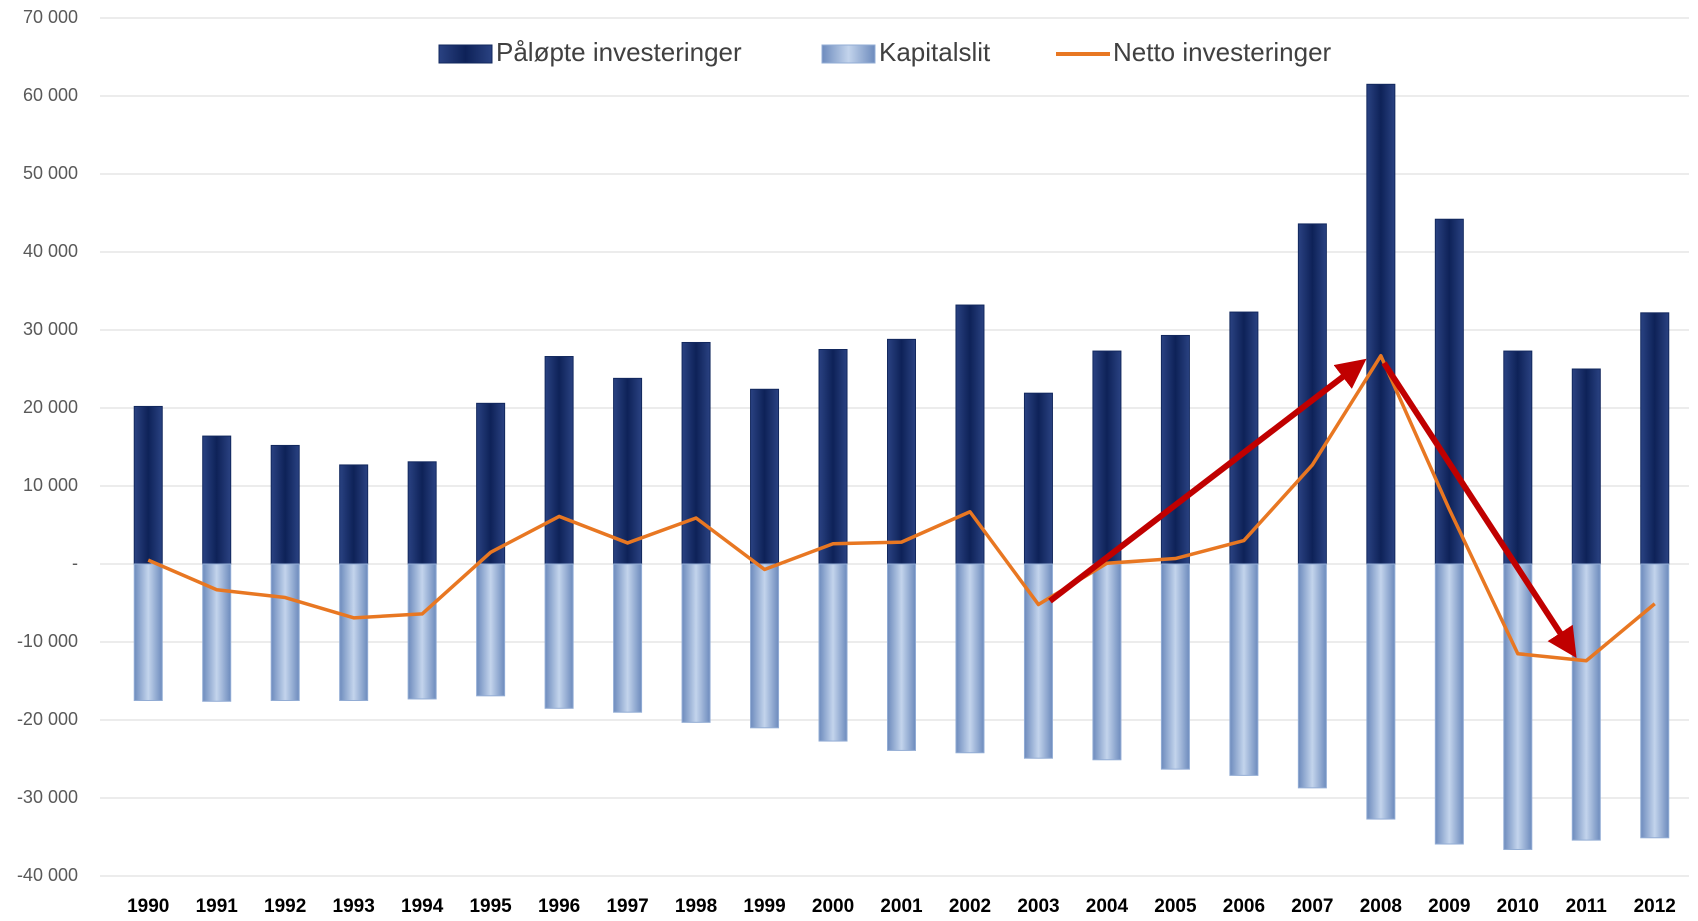 The width and height of the screenshot is (1698, 921). What do you see at coordinates (1175, 906) in the screenshot?
I see `x-tick-label: 2005` at bounding box center [1175, 906].